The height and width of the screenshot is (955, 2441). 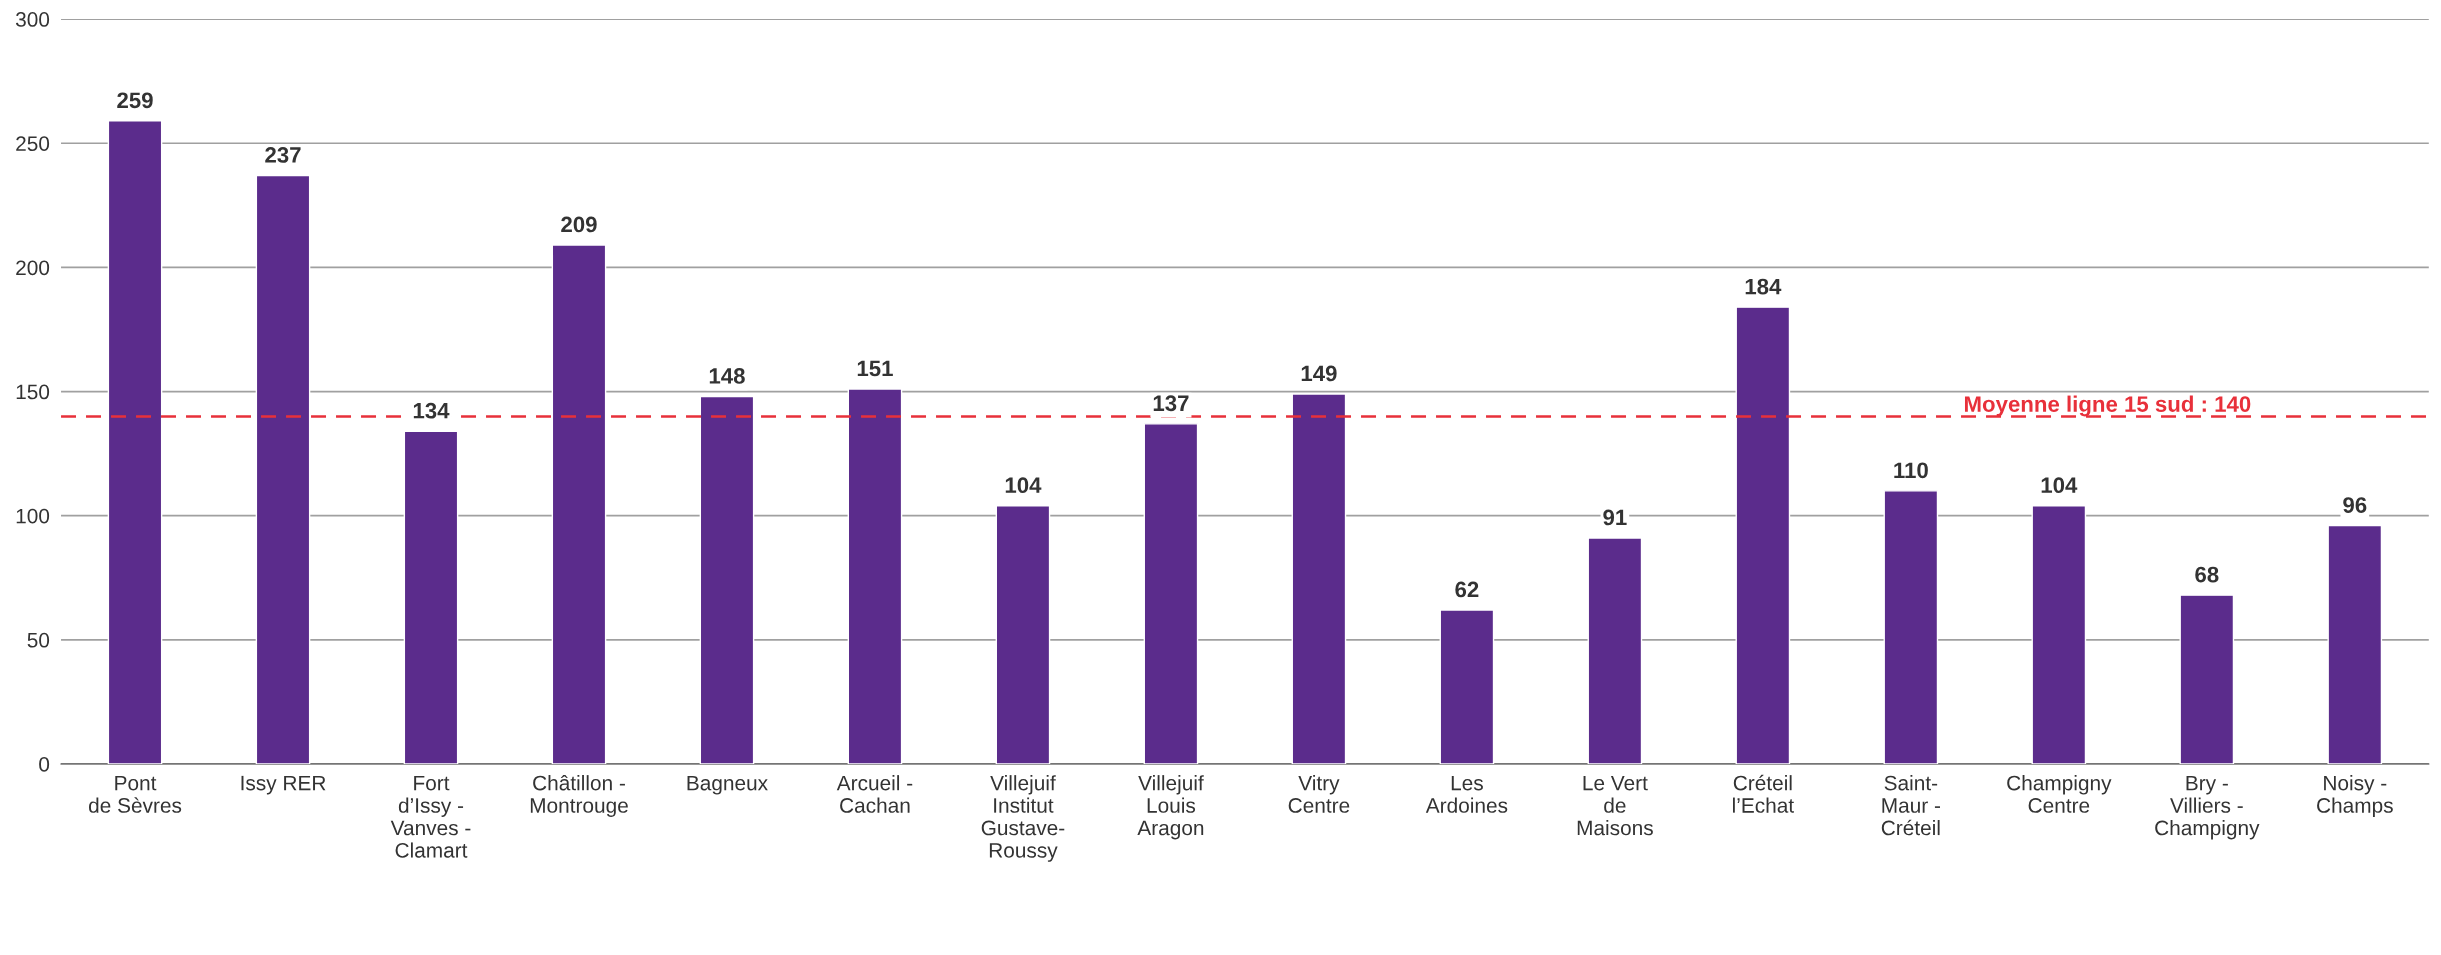 What do you see at coordinates (2355, 796) in the screenshot?
I see `x-tick-label: Noisy - Champs` at bounding box center [2355, 796].